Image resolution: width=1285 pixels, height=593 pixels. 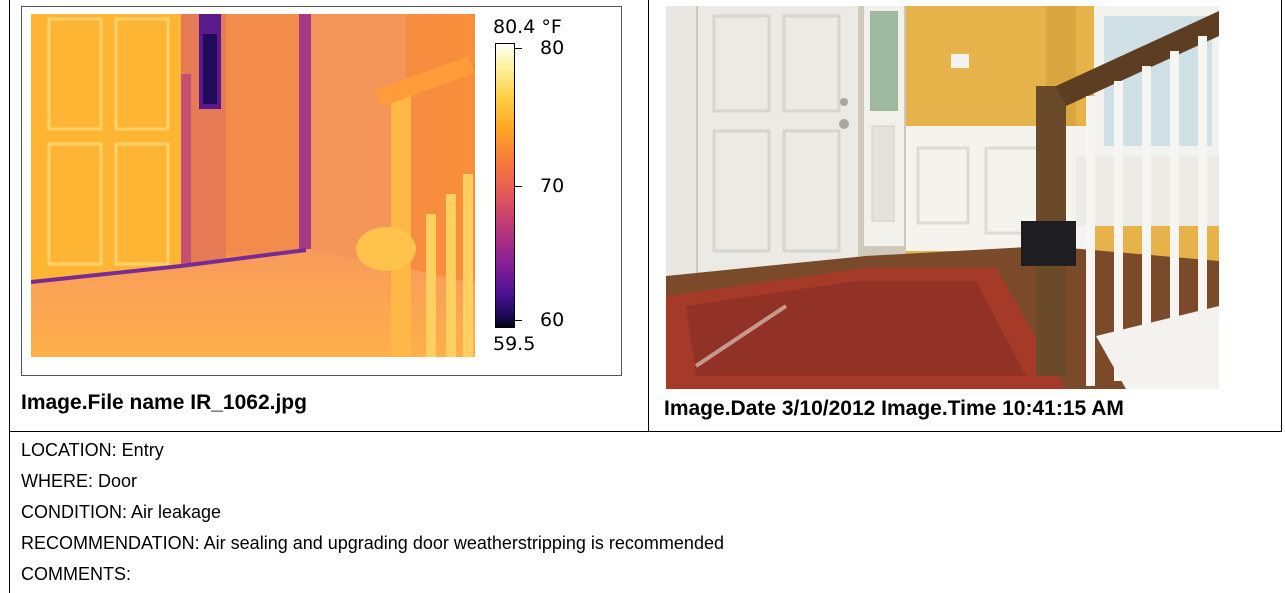 I want to click on table-divider-middle, so click(x=648, y=216).